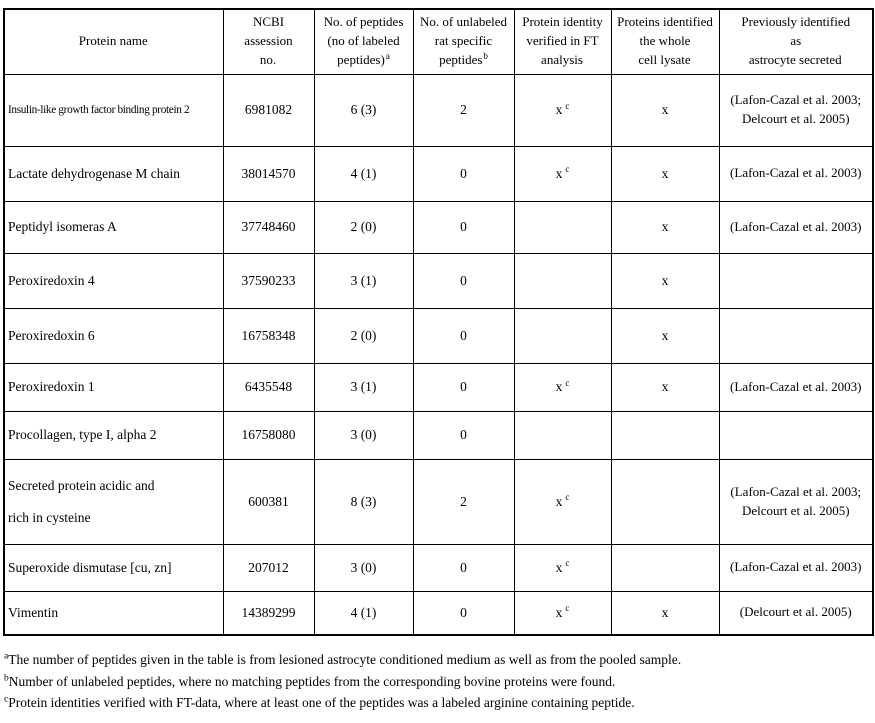  I want to click on cell-value: 6 (3), so click(363, 109).